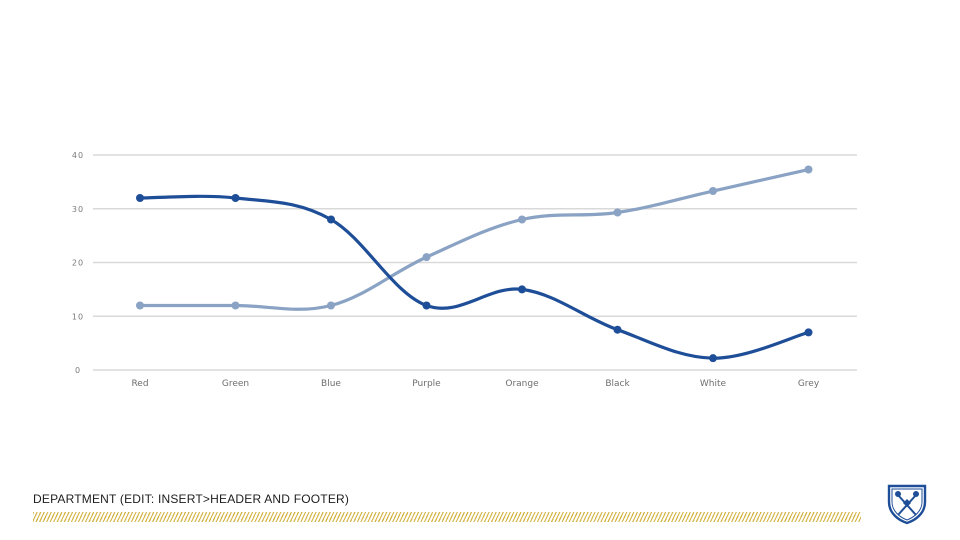 This screenshot has width=960, height=540. What do you see at coordinates (78, 155) in the screenshot?
I see `y-tick-label: 40` at bounding box center [78, 155].